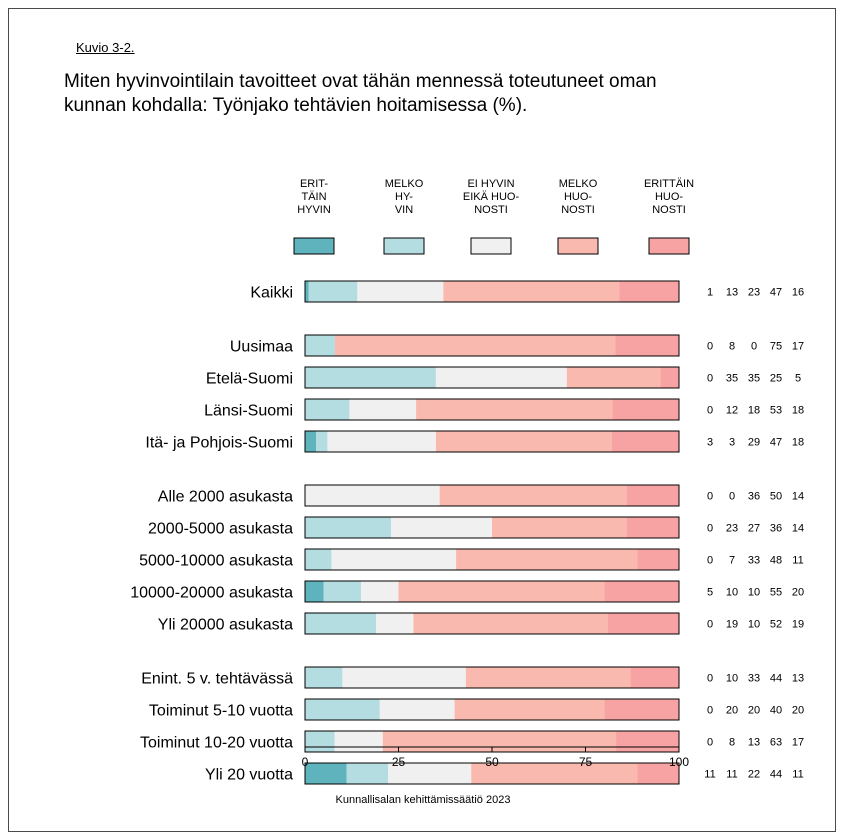 The width and height of the screenshot is (846, 840). Describe the element at coordinates (221, 711) in the screenshot. I see `category-label: Toiminut 5-10 vuotta` at that location.